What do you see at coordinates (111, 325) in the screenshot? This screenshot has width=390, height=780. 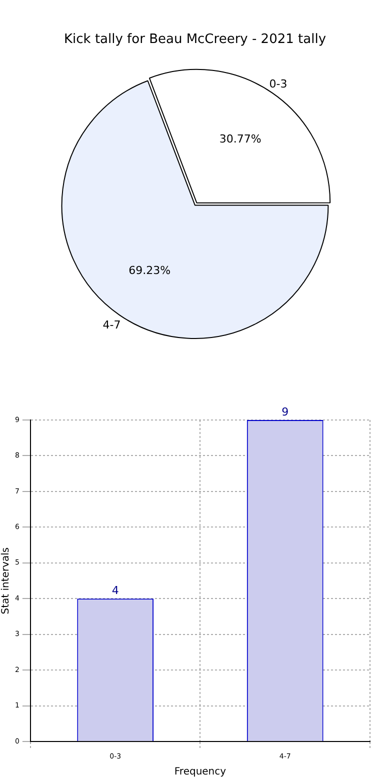 I see `slice-label: 4-7` at bounding box center [111, 325].